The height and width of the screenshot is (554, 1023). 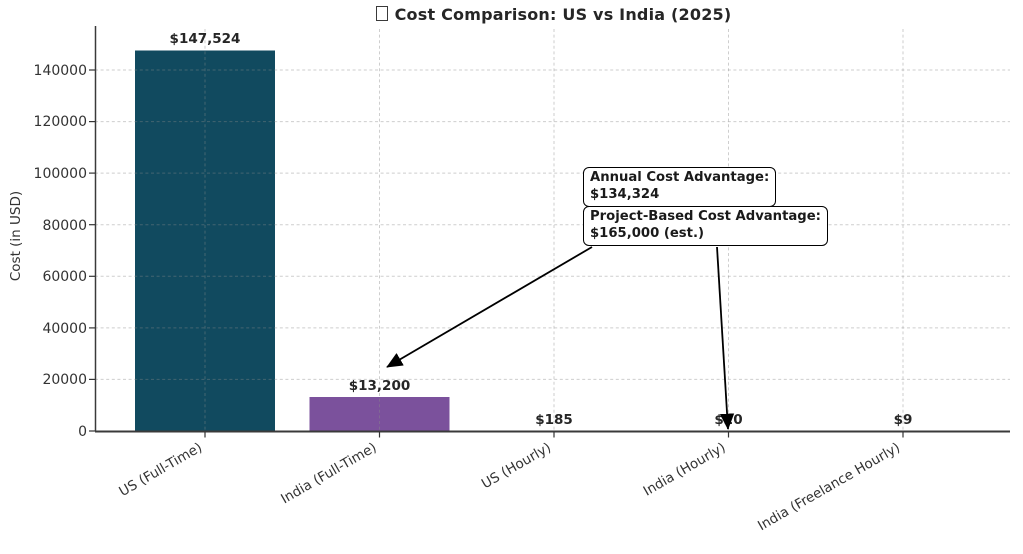 What do you see at coordinates (554, 435) in the screenshot?
I see `x-axis-ticks` at bounding box center [554, 435].